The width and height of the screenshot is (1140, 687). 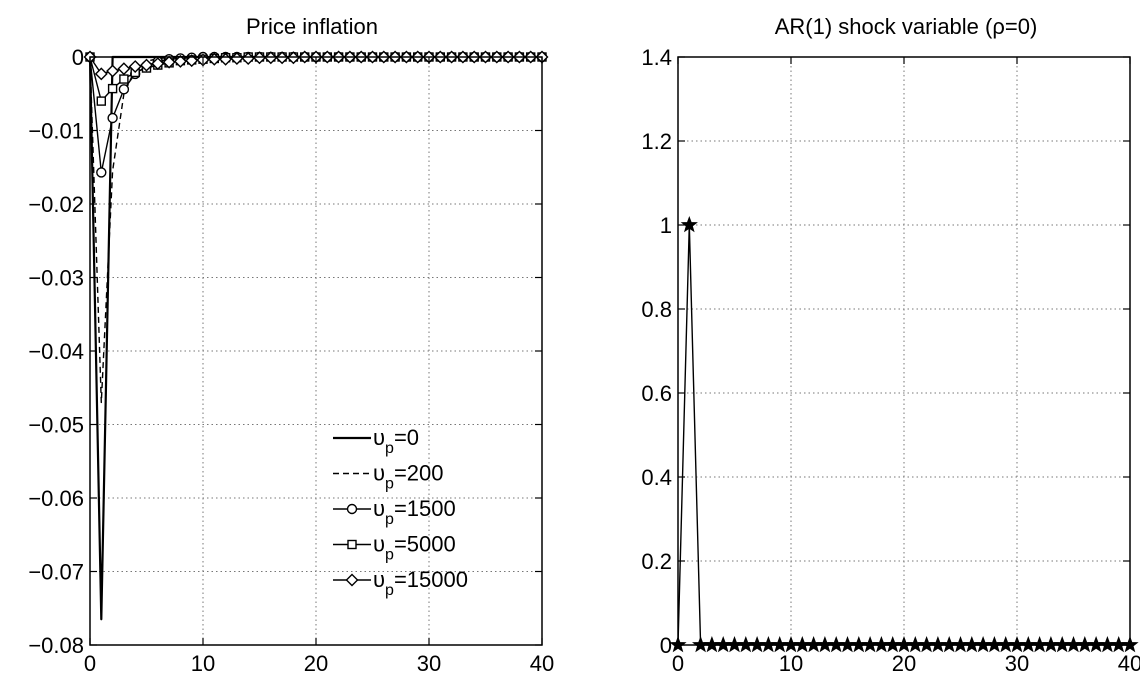 I want to click on chart-title: AR(1) shock variable (ρ=0), so click(x=906, y=26).